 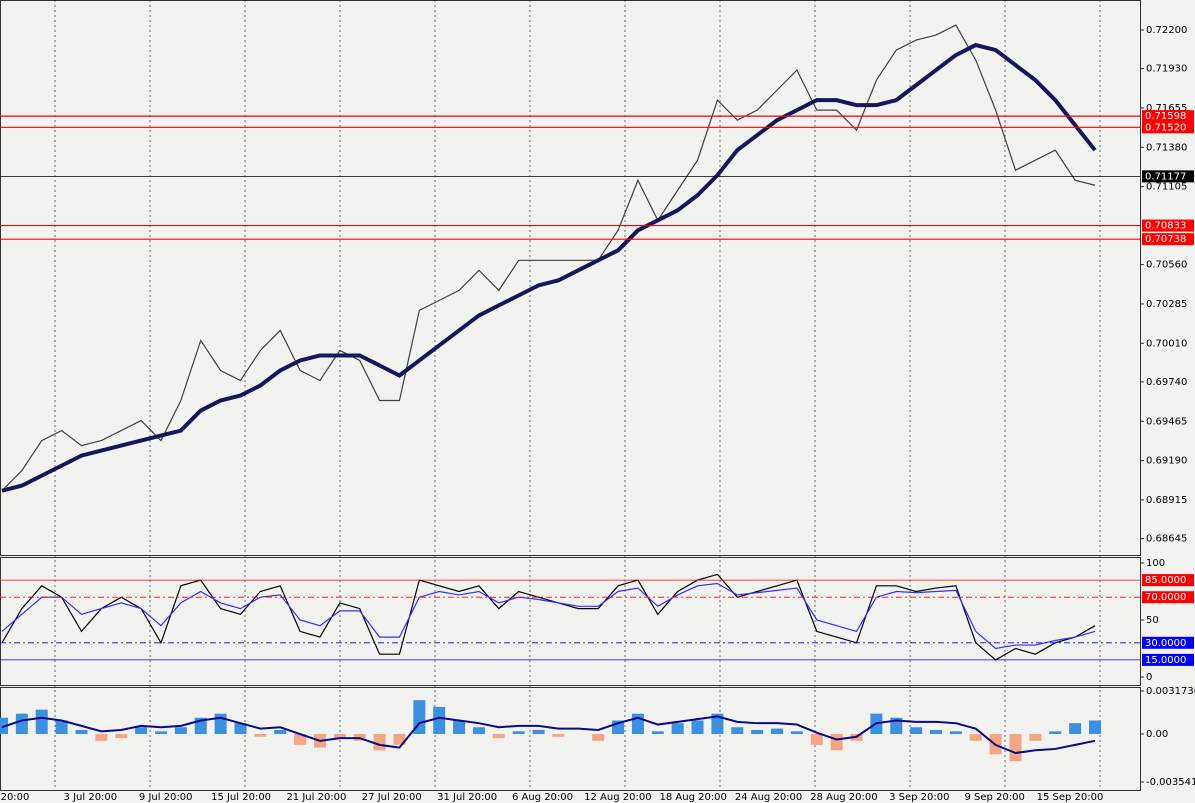 I want to click on macd-line, so click(x=548, y=735).